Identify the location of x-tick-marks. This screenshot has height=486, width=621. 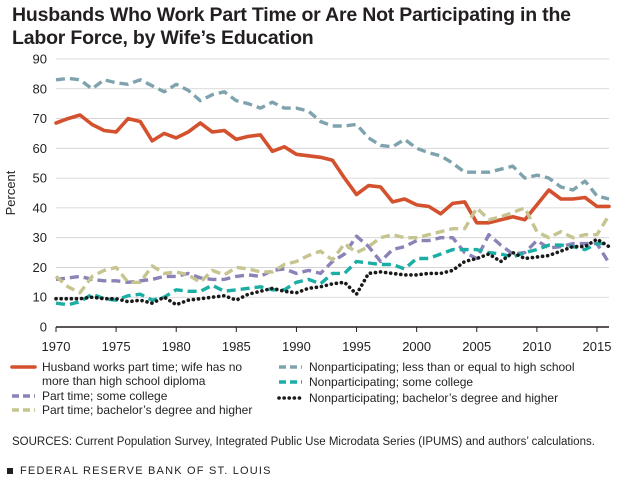
(326, 329).